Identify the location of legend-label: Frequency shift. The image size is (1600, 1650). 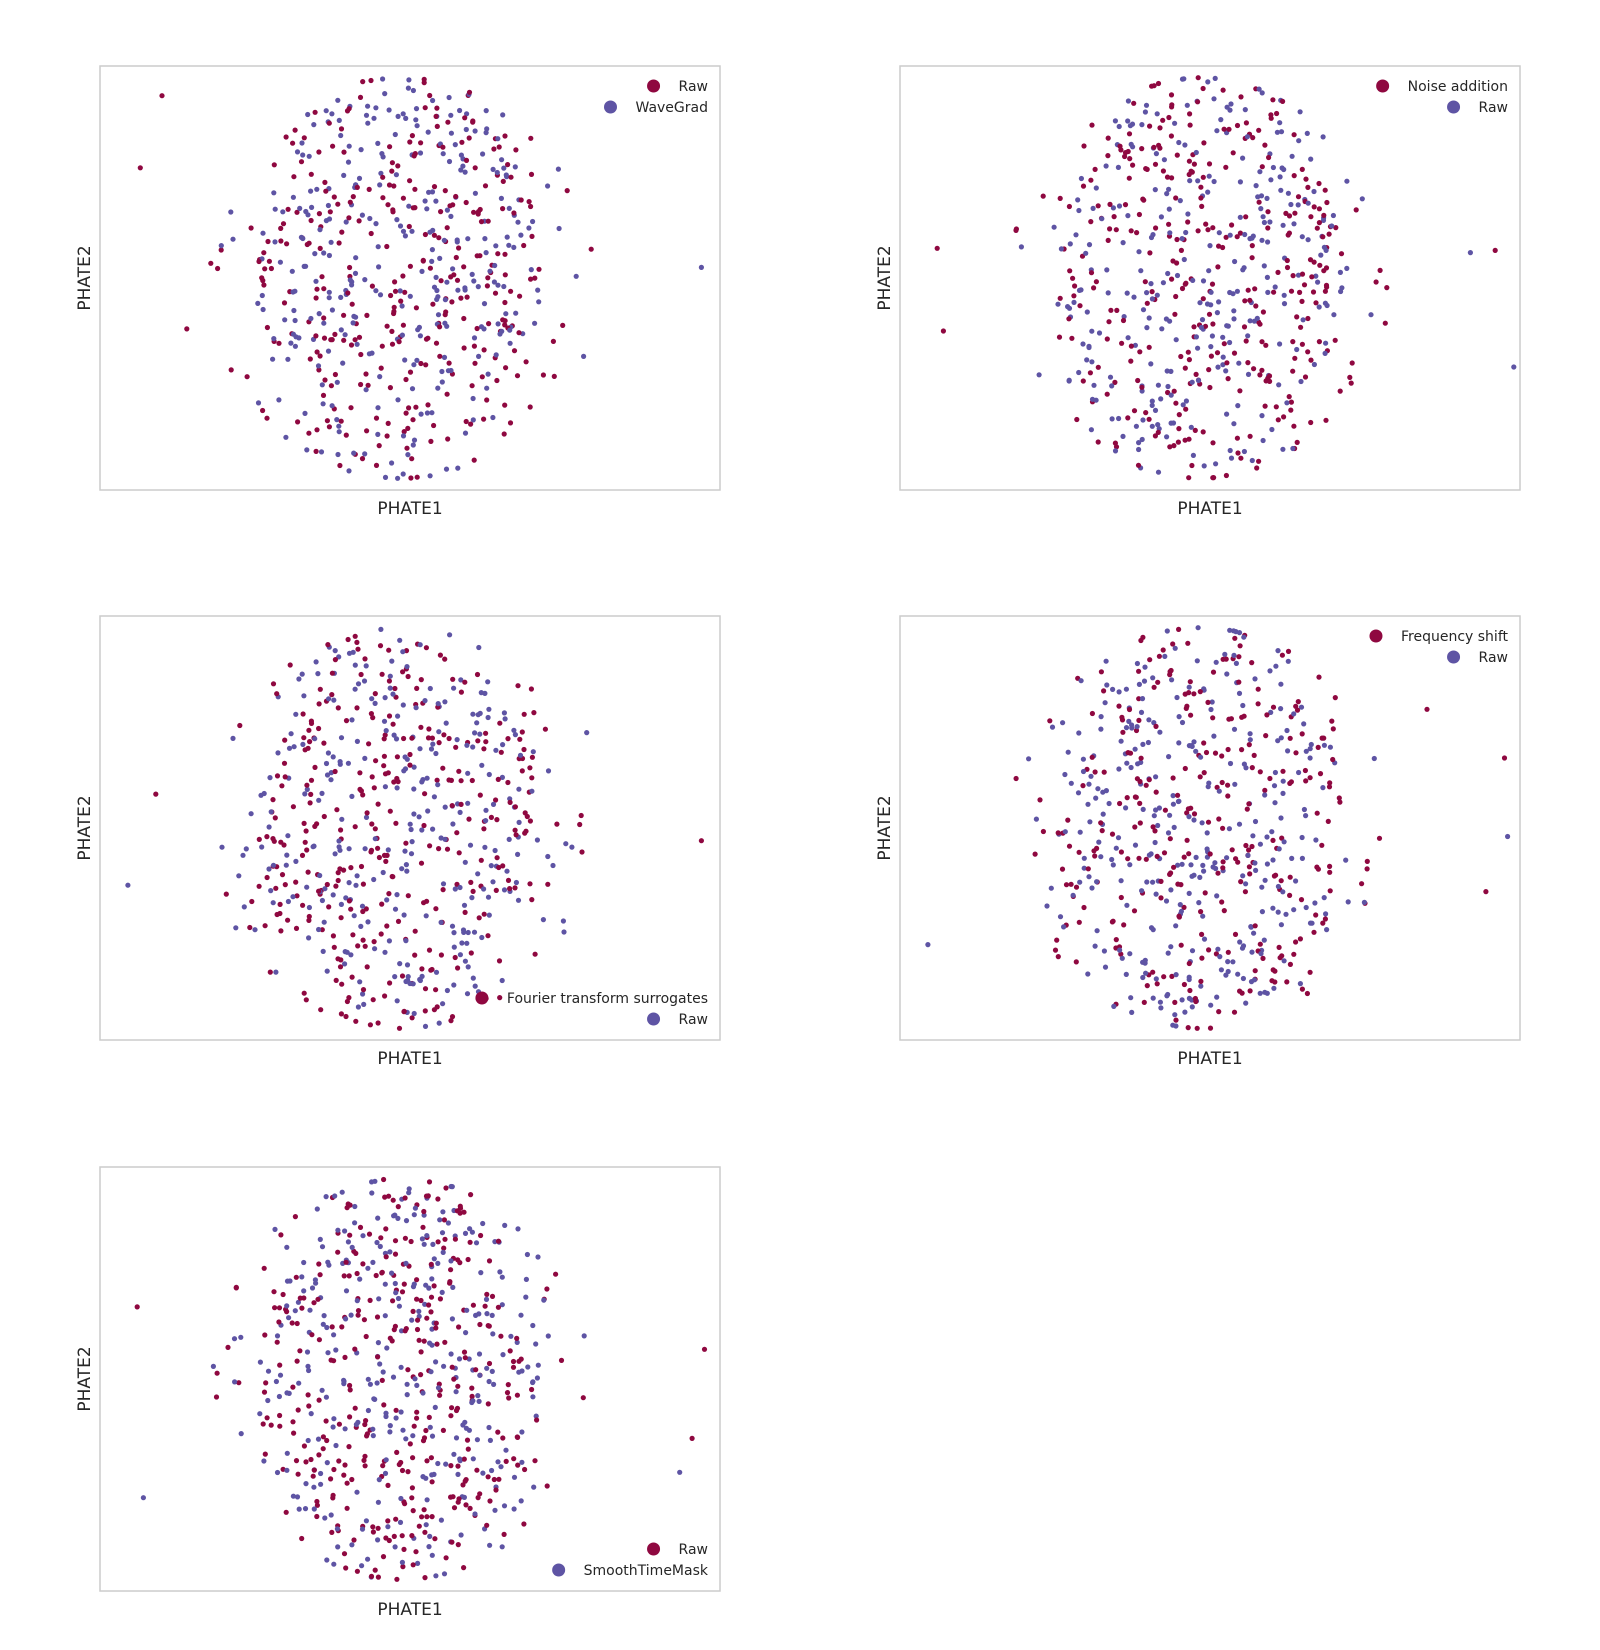
(1455, 637).